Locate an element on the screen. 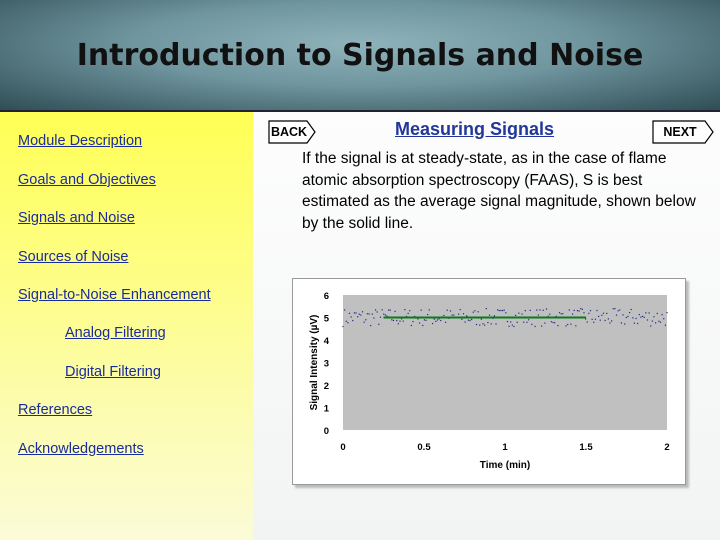 This screenshot has width=720, height=540. y-tick-label: 1 is located at coordinates (327, 409).